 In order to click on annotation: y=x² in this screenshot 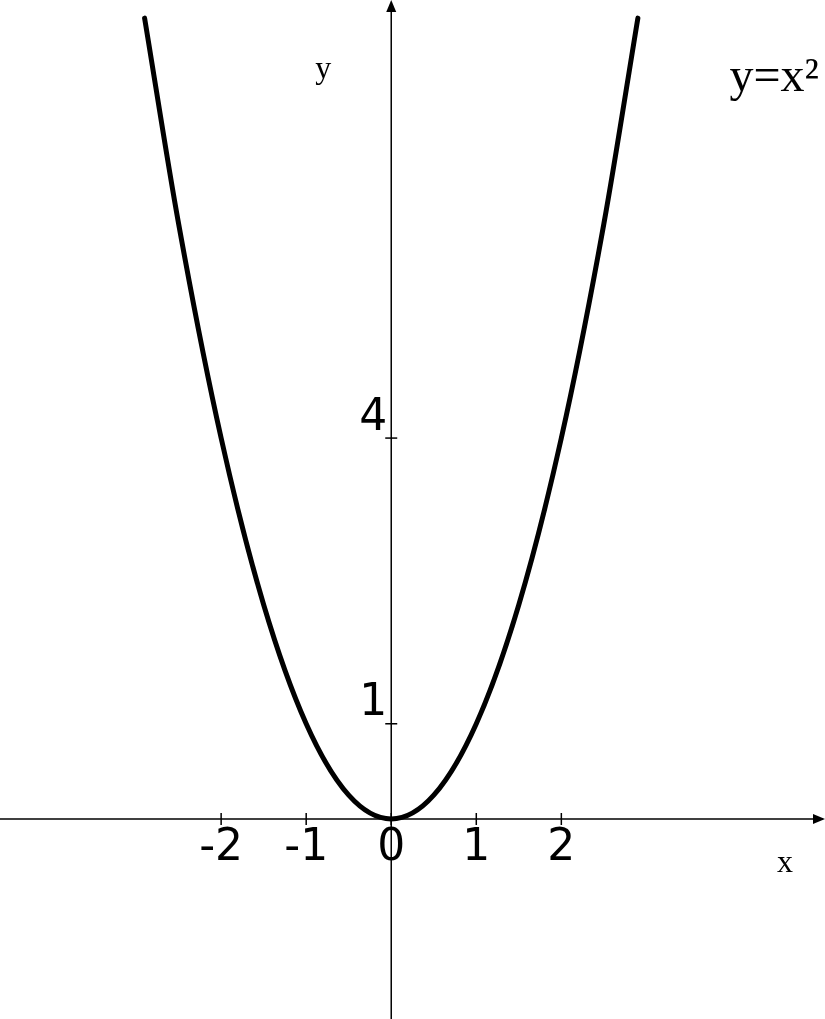, I will do `click(774, 74)`.